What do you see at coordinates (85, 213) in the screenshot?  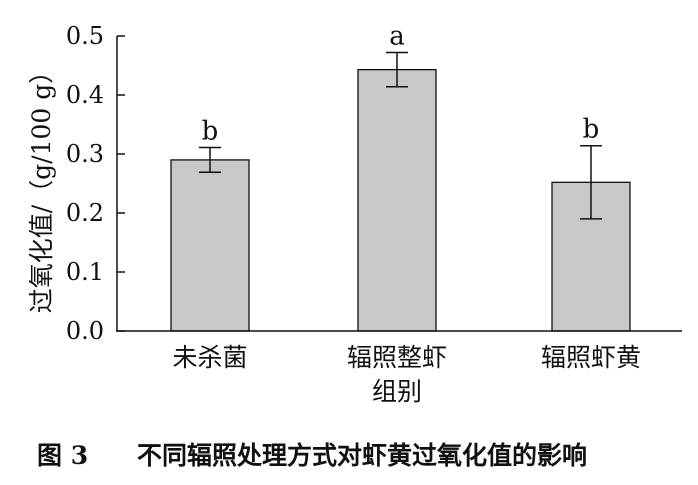 I see `y-tick-label: 0.2` at bounding box center [85, 213].